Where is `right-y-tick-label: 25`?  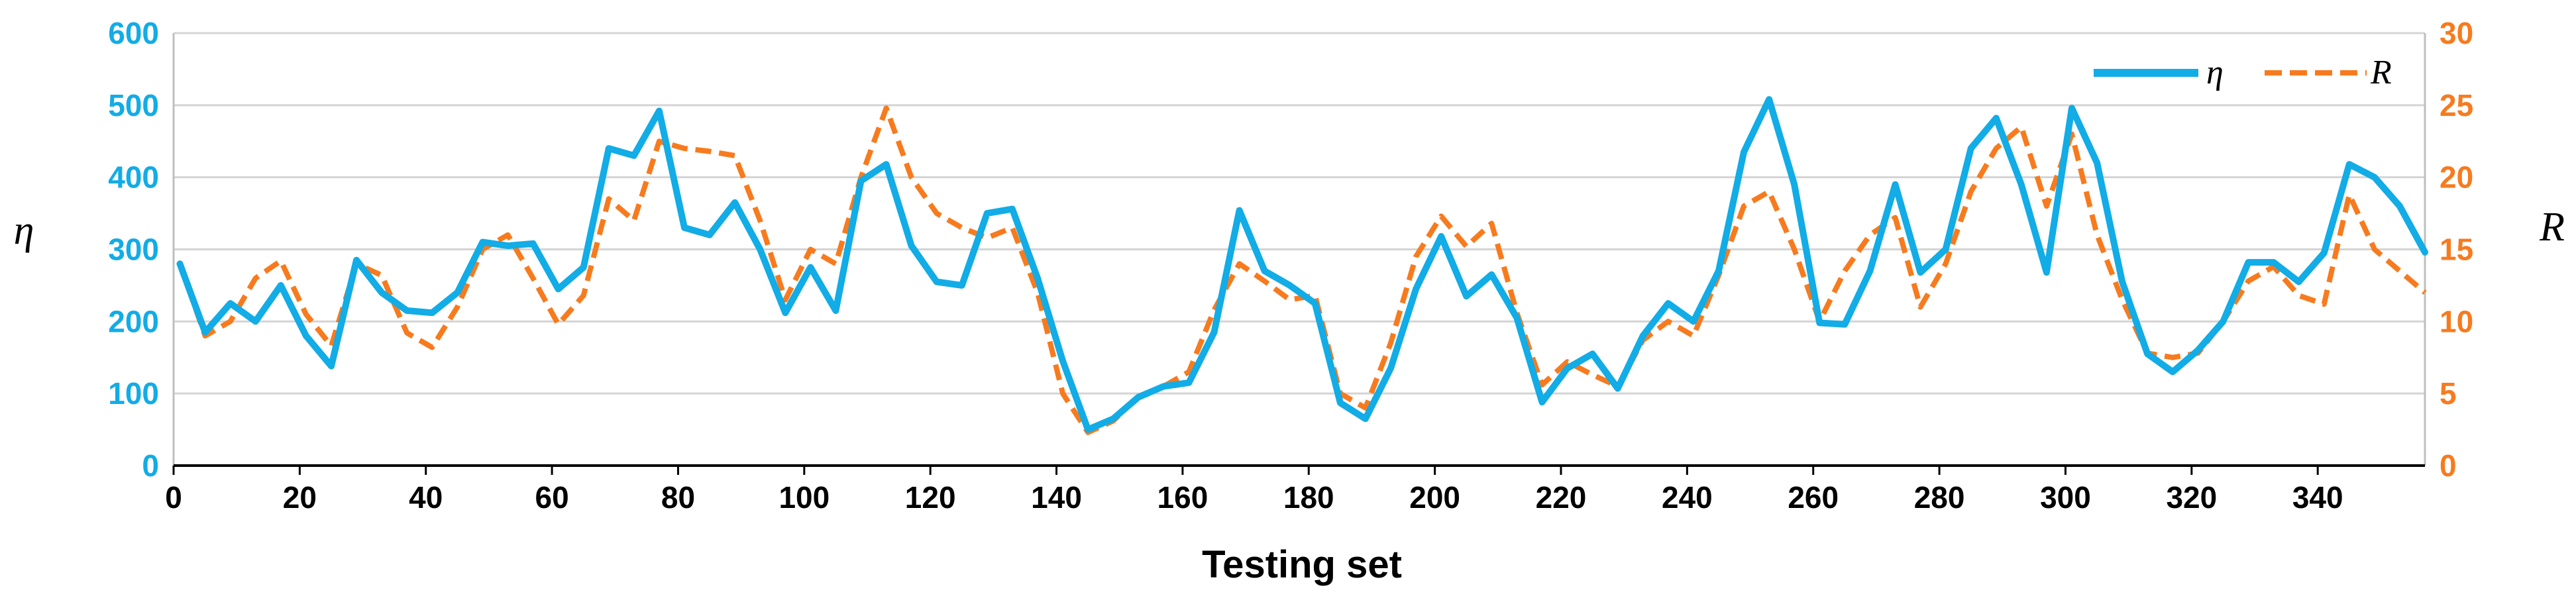
right-y-tick-label: 25 is located at coordinates (2456, 105).